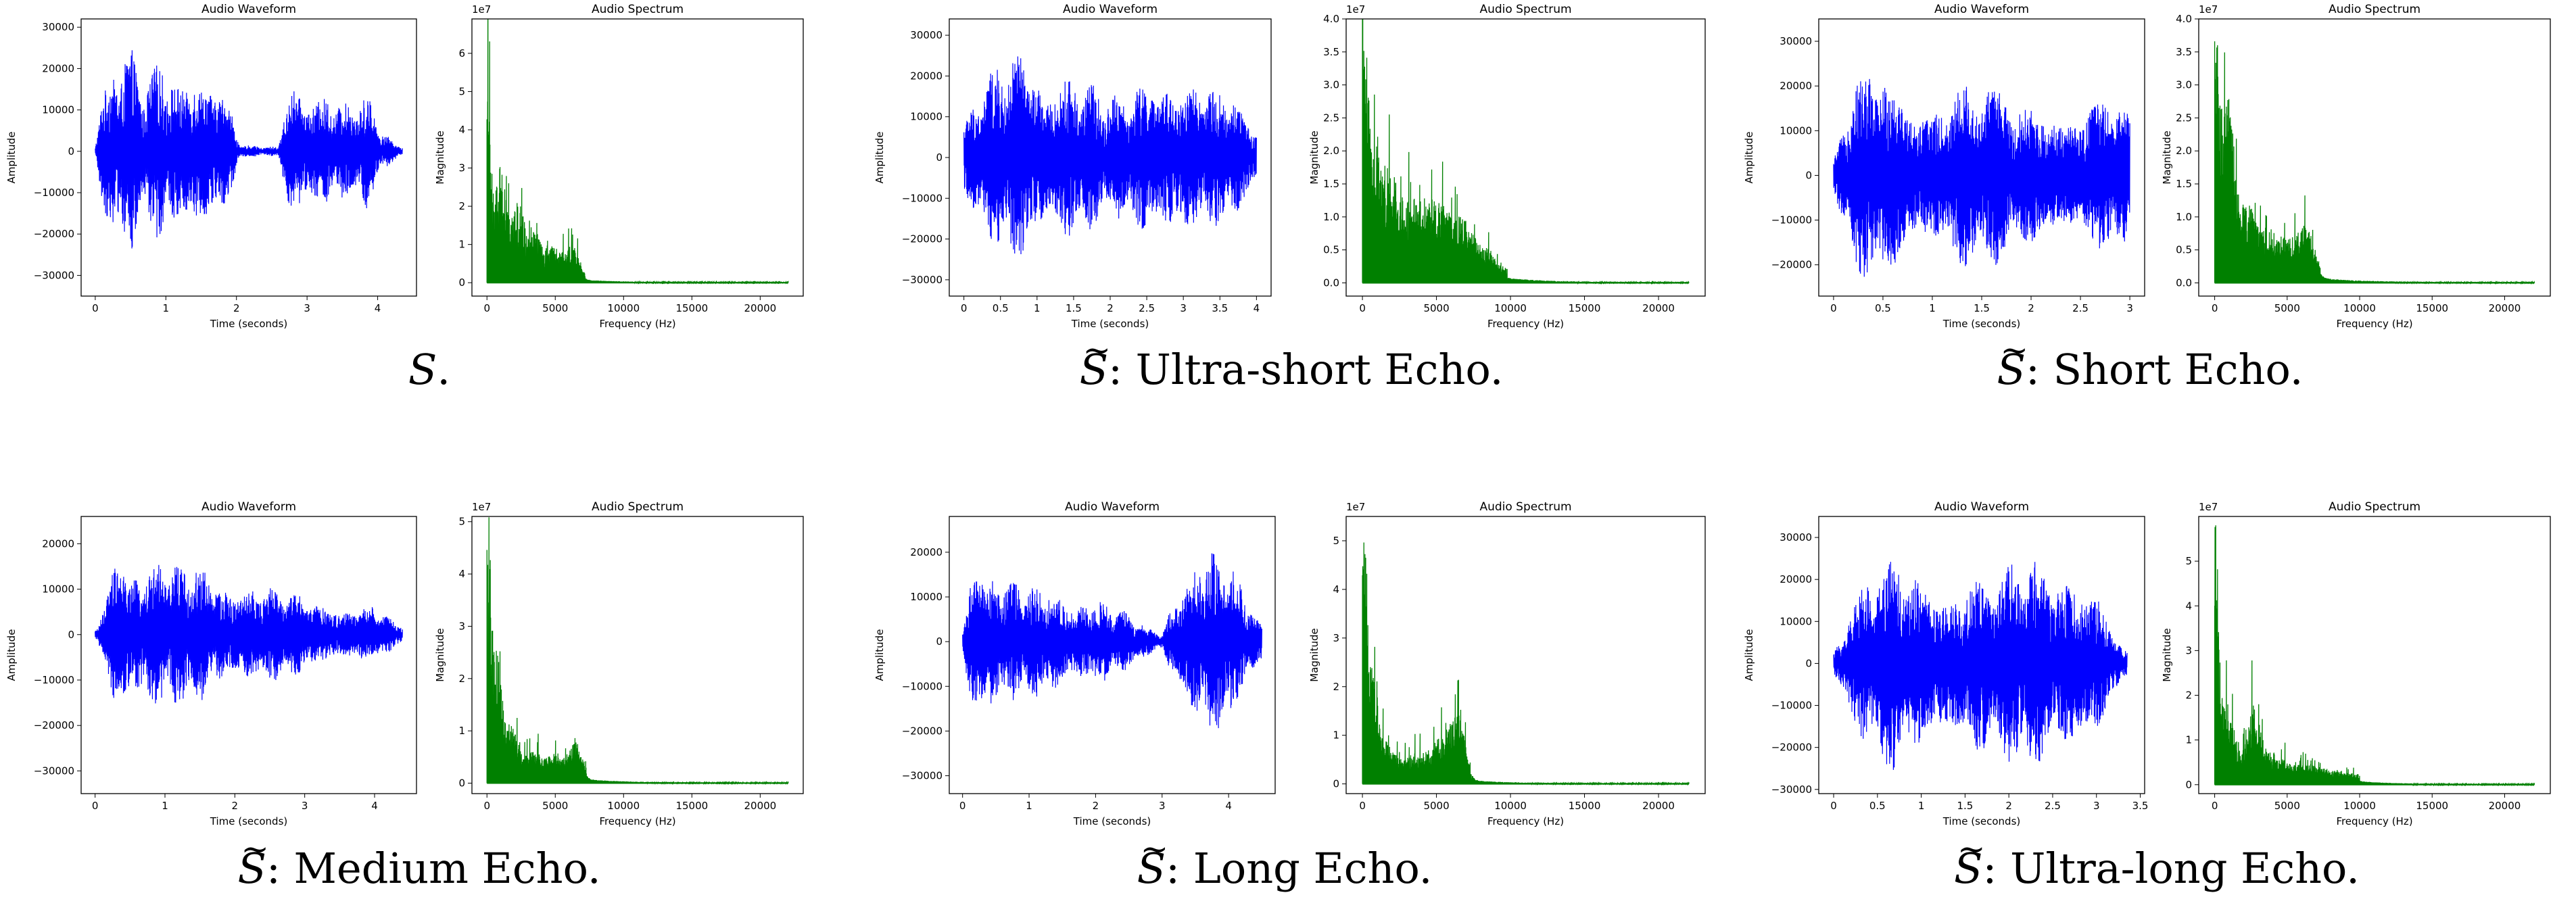 This screenshot has width=2576, height=918. I want to click on waveform-long-ylabel: Amplitude, so click(880, 655).